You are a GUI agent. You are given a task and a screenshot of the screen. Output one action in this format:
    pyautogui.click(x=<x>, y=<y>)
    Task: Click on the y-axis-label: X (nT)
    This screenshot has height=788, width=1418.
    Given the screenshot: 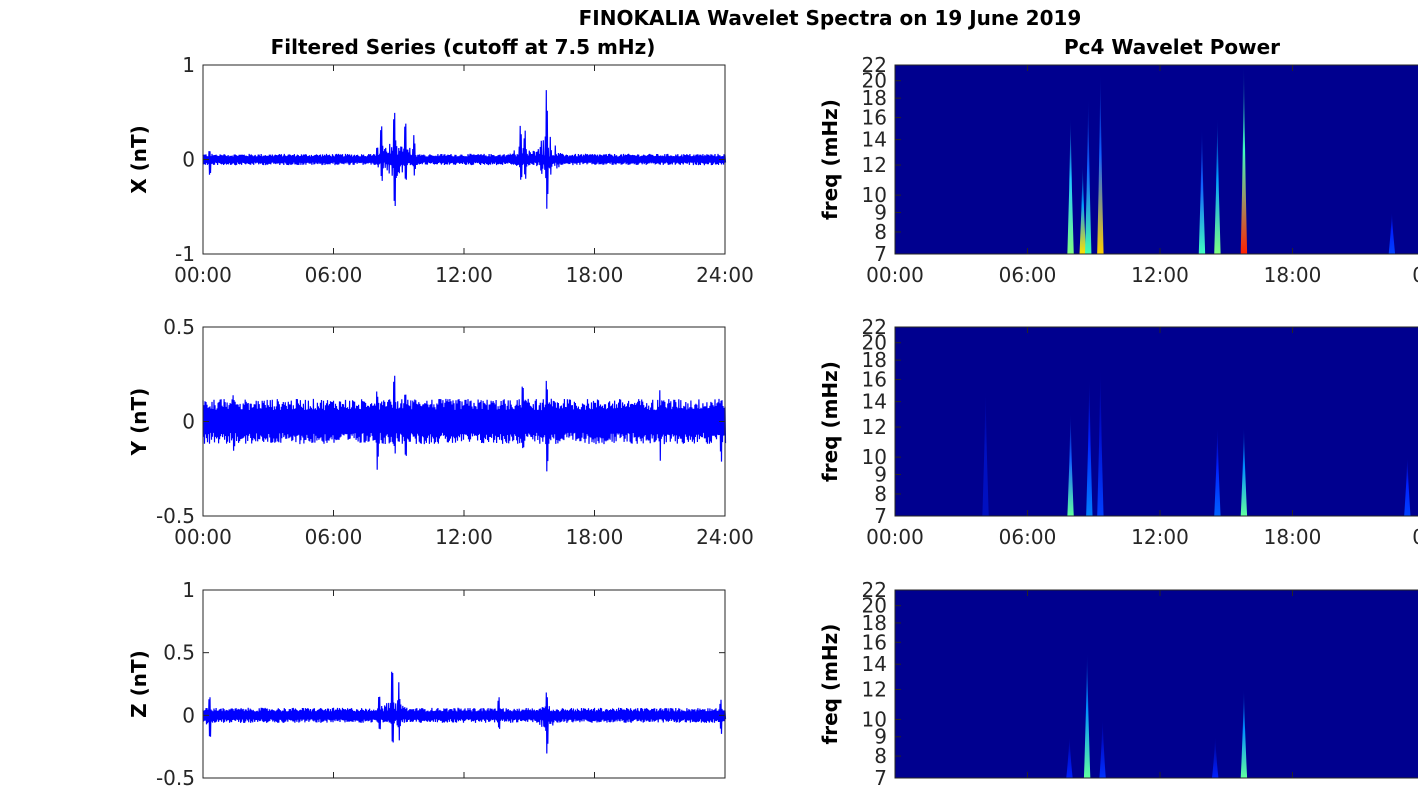 What is the action you would take?
    pyautogui.click(x=139, y=159)
    